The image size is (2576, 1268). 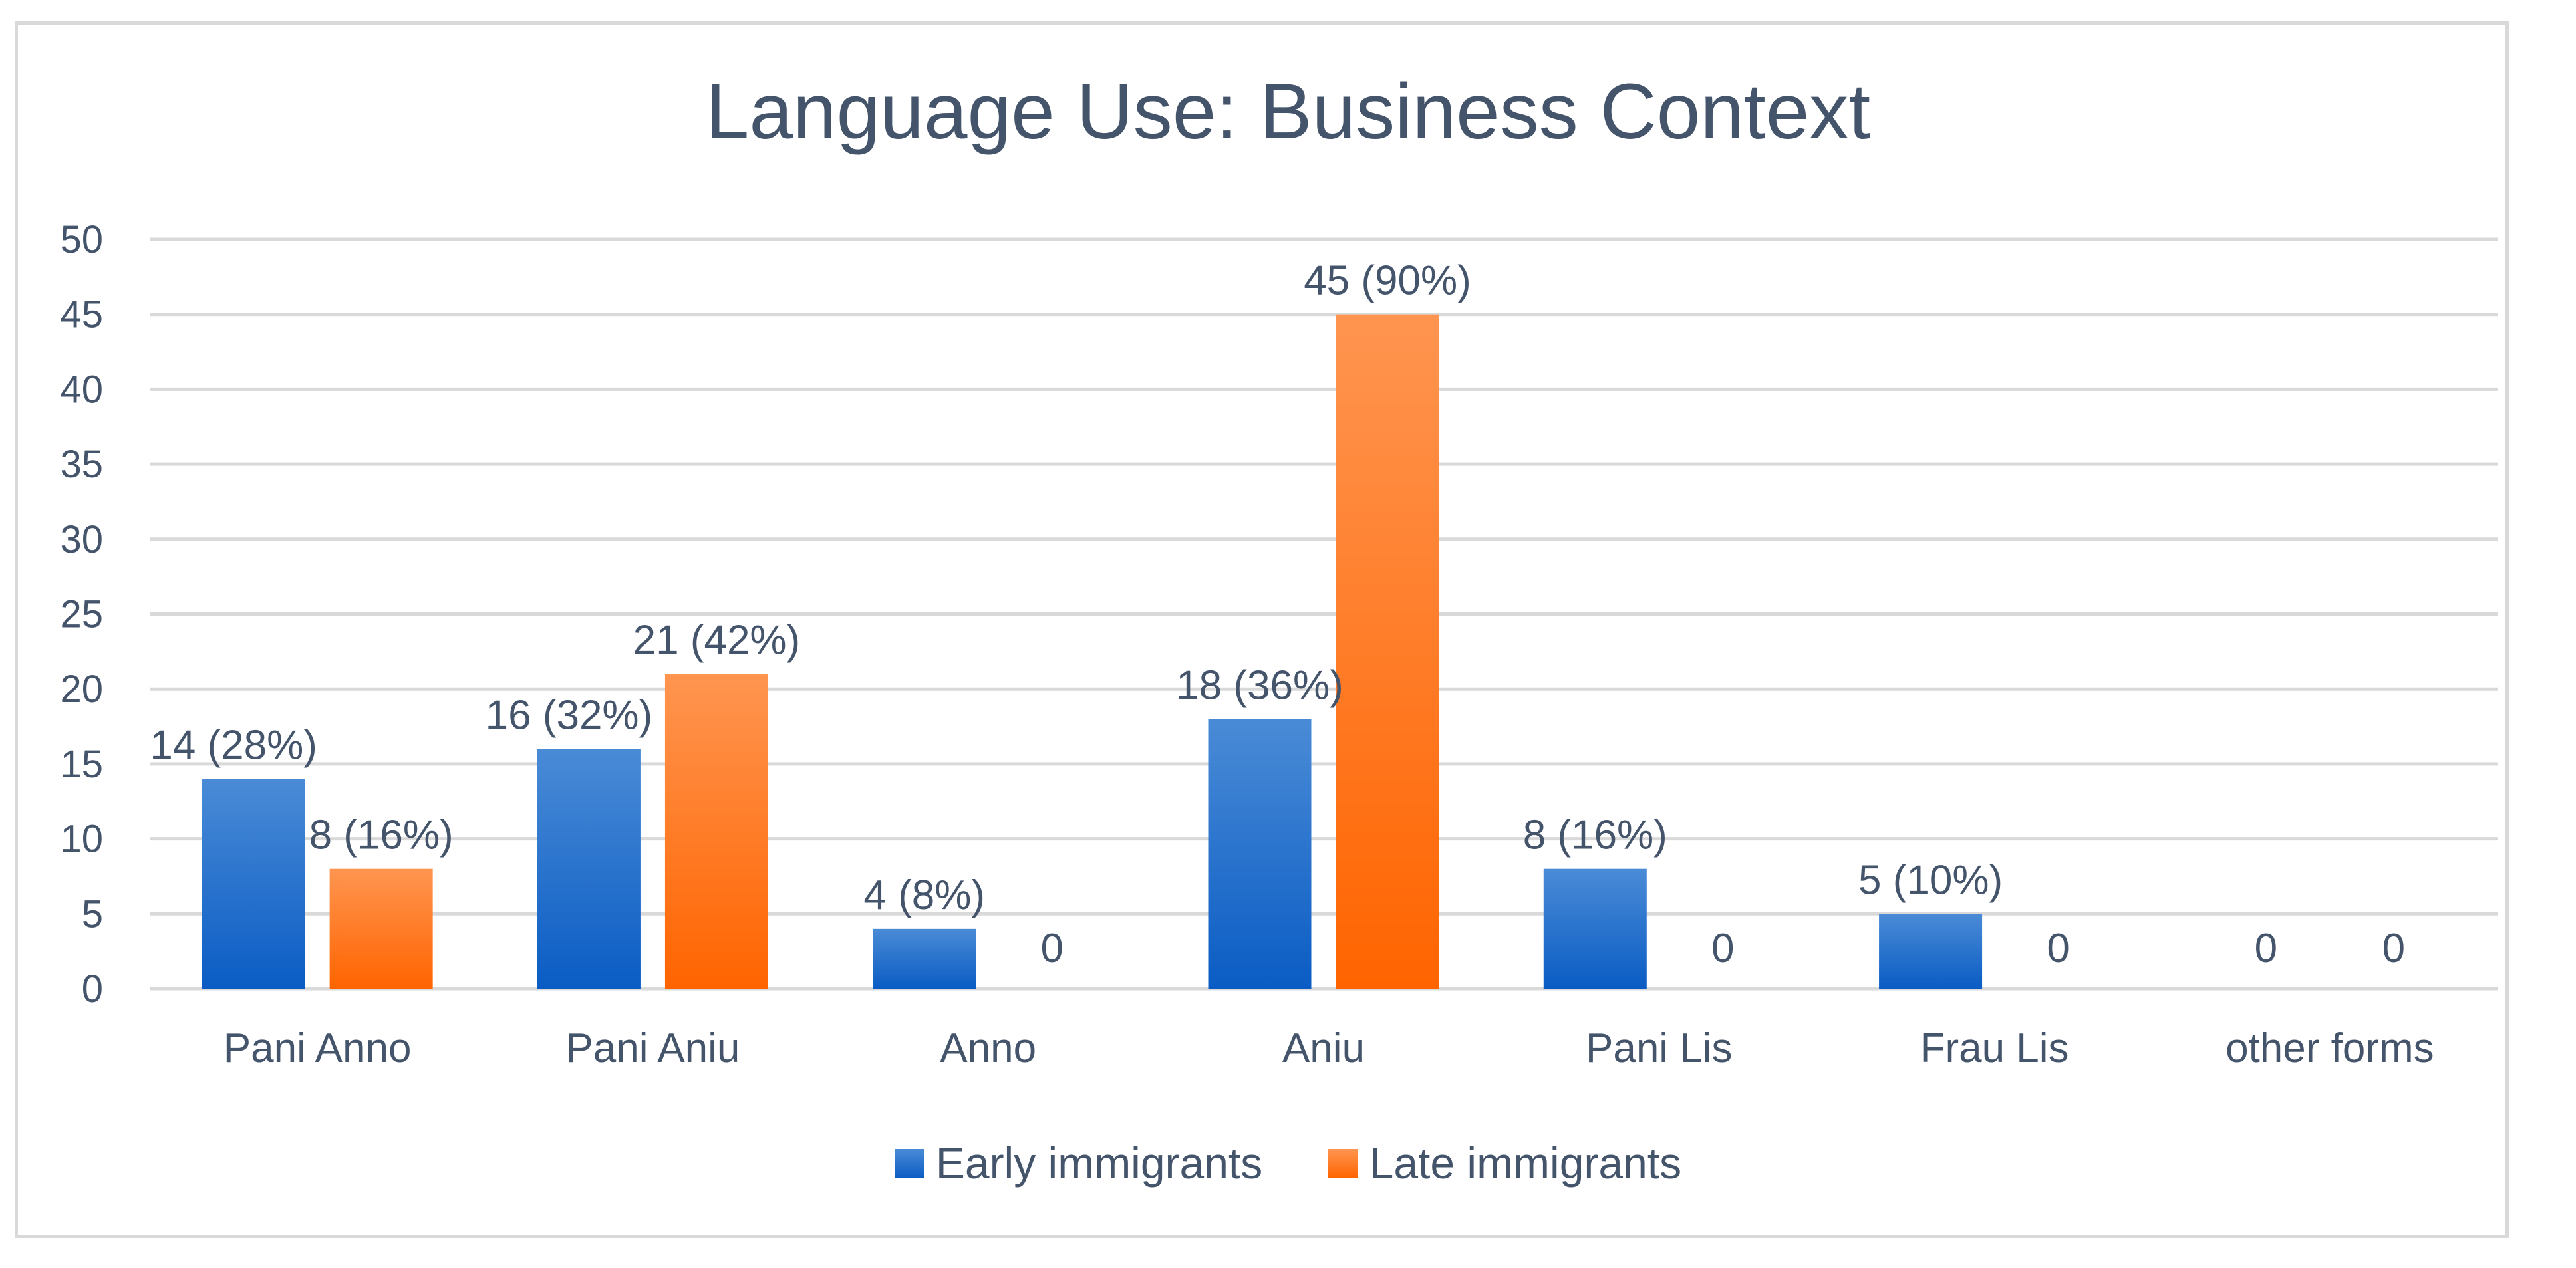 I want to click on x-tick-label: Pani Lis, so click(x=1659, y=1048).